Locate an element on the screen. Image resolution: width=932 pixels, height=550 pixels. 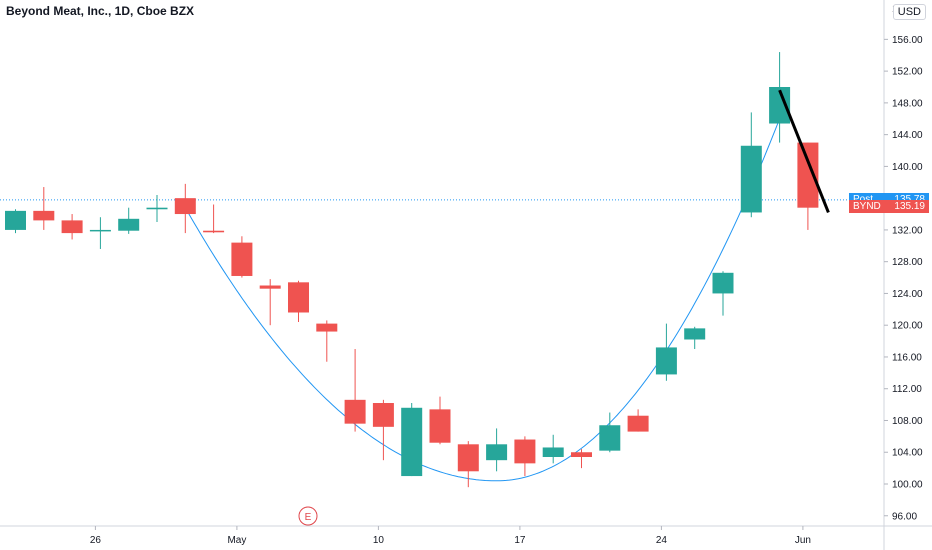
y-tick-label: 152.00 is located at coordinates (907, 72).